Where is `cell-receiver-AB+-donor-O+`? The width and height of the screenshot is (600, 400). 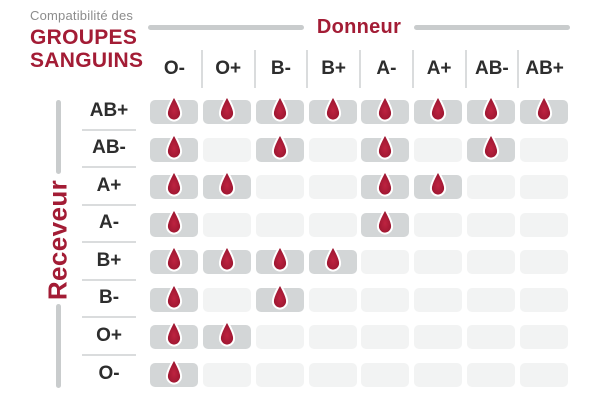 cell-receiver-AB+-donor-O+ is located at coordinates (227, 112).